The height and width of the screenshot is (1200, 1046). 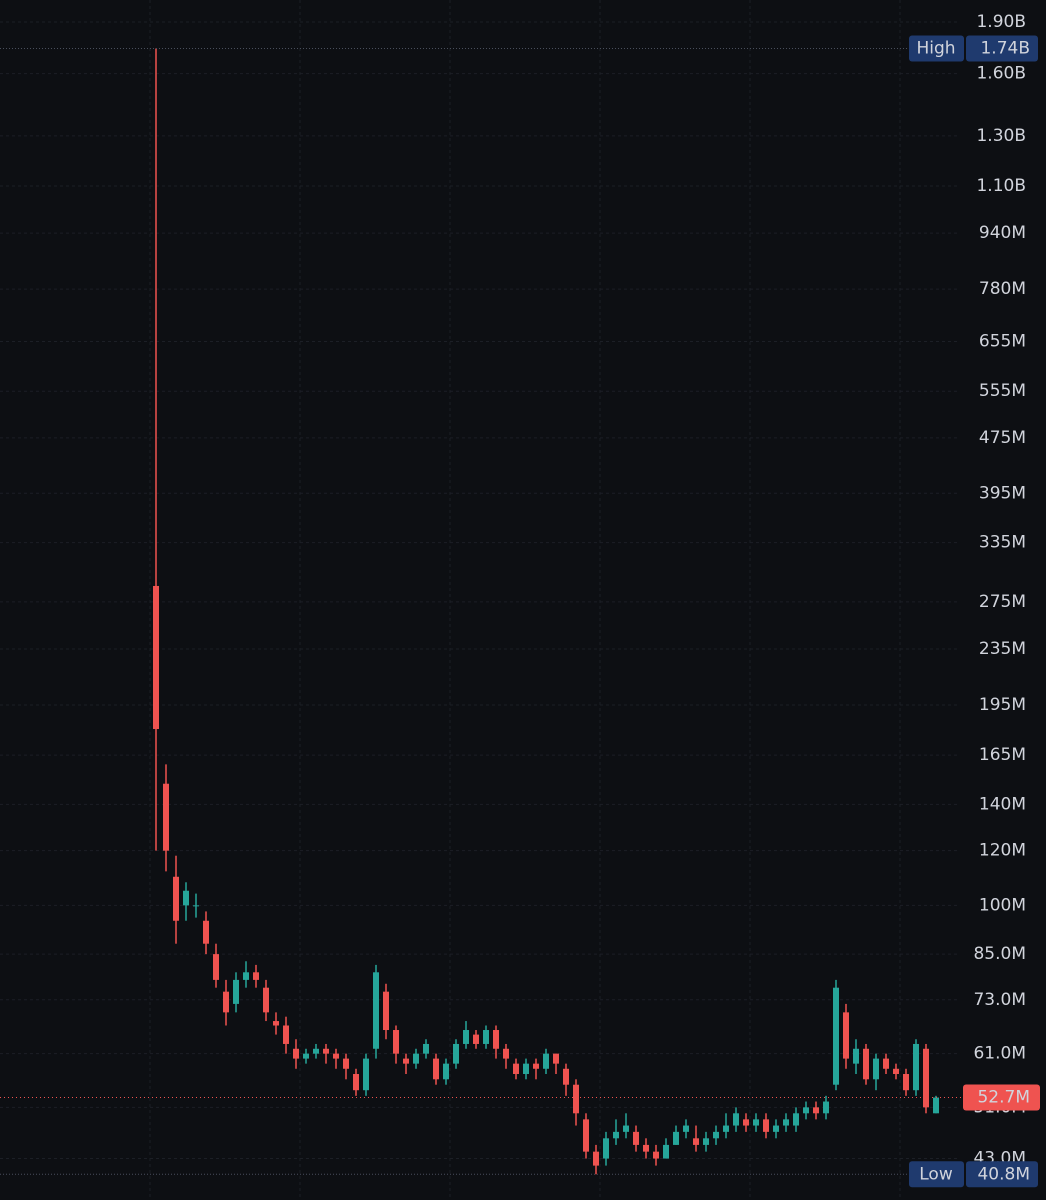 I want to click on y-tick-label: 475M, so click(x=1002, y=438).